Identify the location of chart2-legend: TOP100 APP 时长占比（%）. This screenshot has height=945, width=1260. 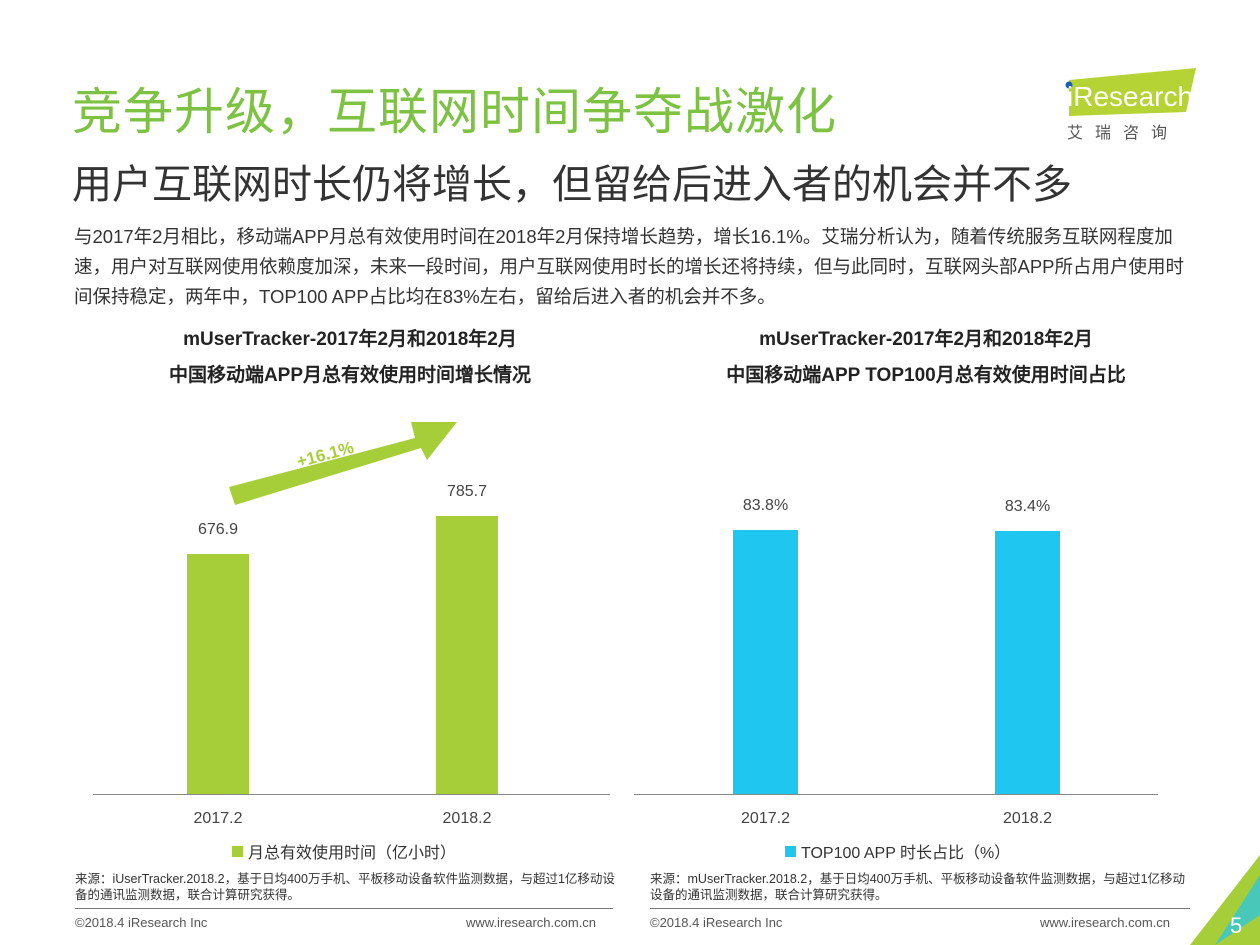
(897, 851).